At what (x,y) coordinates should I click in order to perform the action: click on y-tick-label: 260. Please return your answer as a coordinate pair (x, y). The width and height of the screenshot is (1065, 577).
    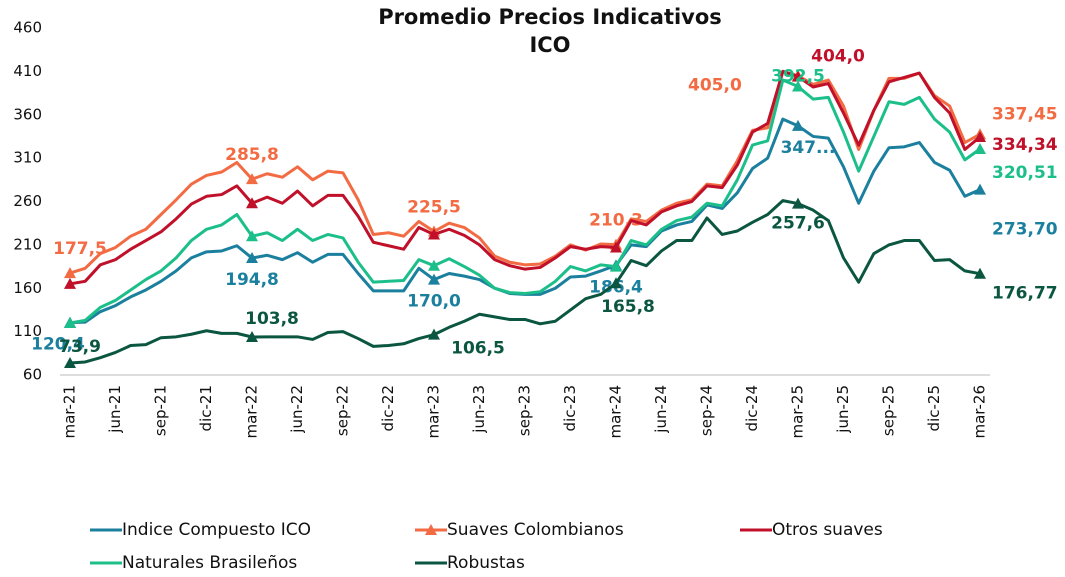
    Looking at the image, I should click on (27, 201).